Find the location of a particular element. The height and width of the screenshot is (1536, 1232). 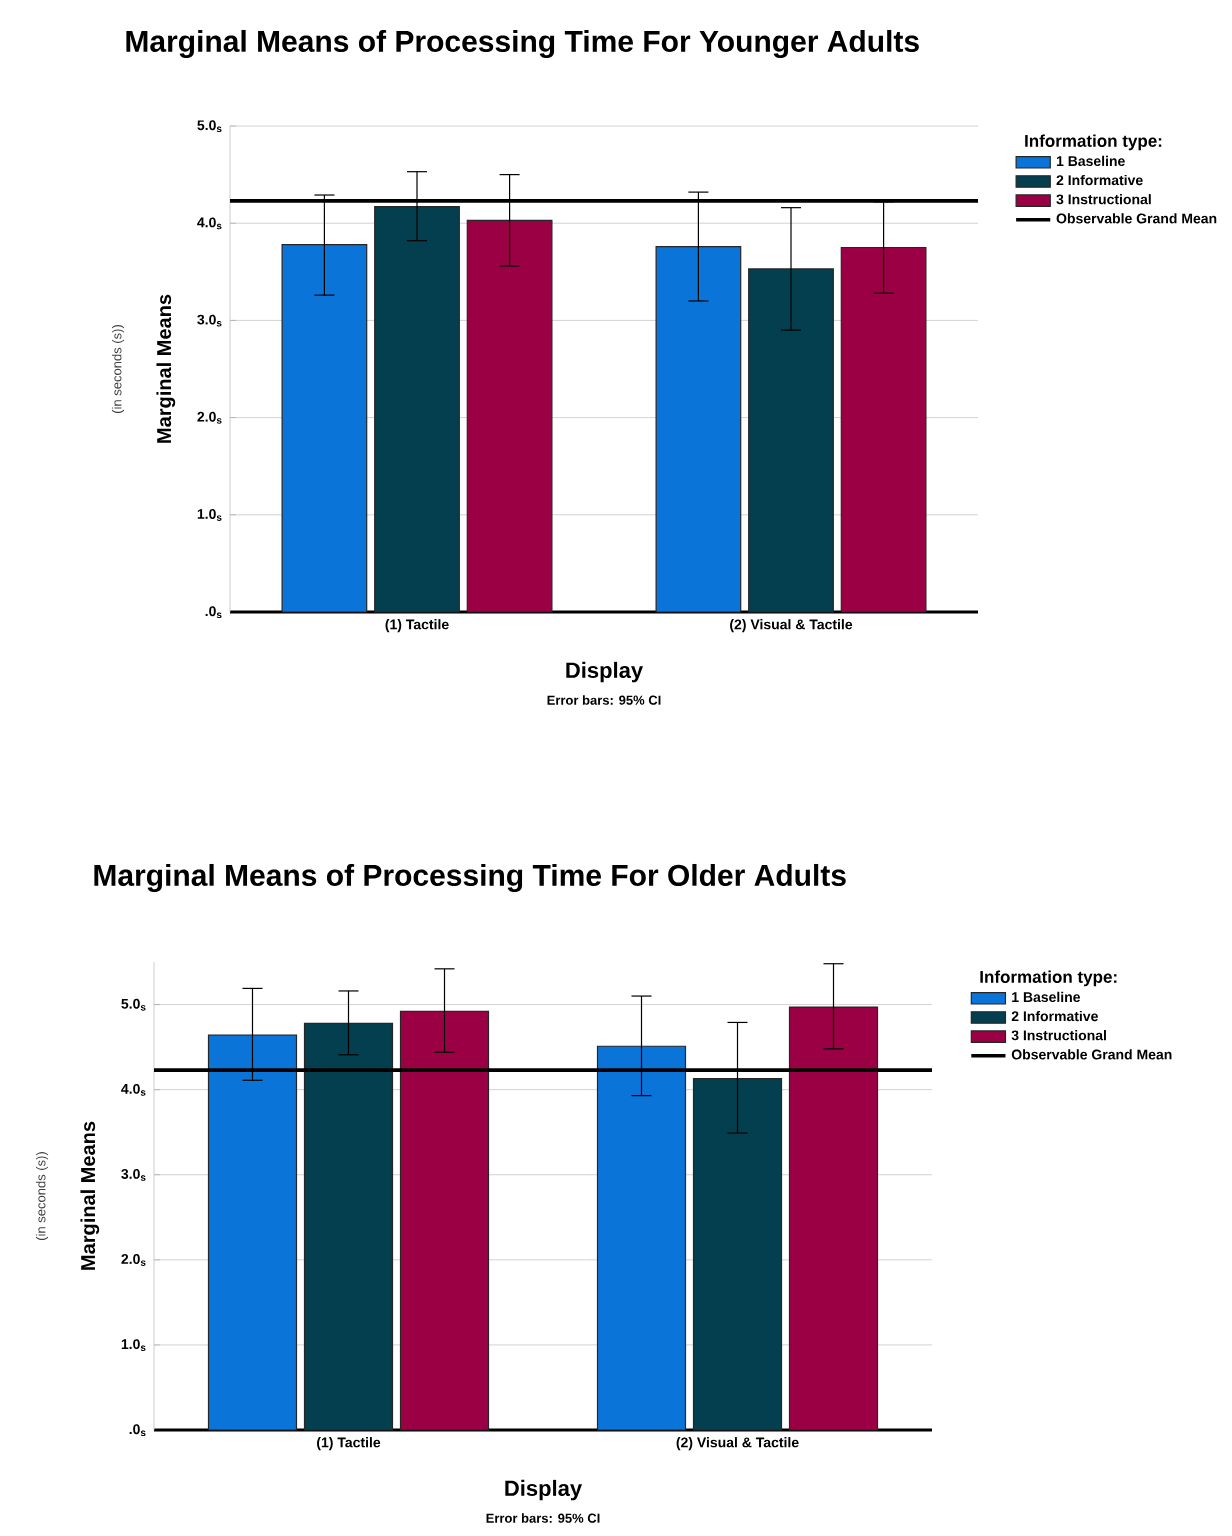

chart-title: Marginal Means of Processing Time For Older Adults is located at coordinates (470, 878).